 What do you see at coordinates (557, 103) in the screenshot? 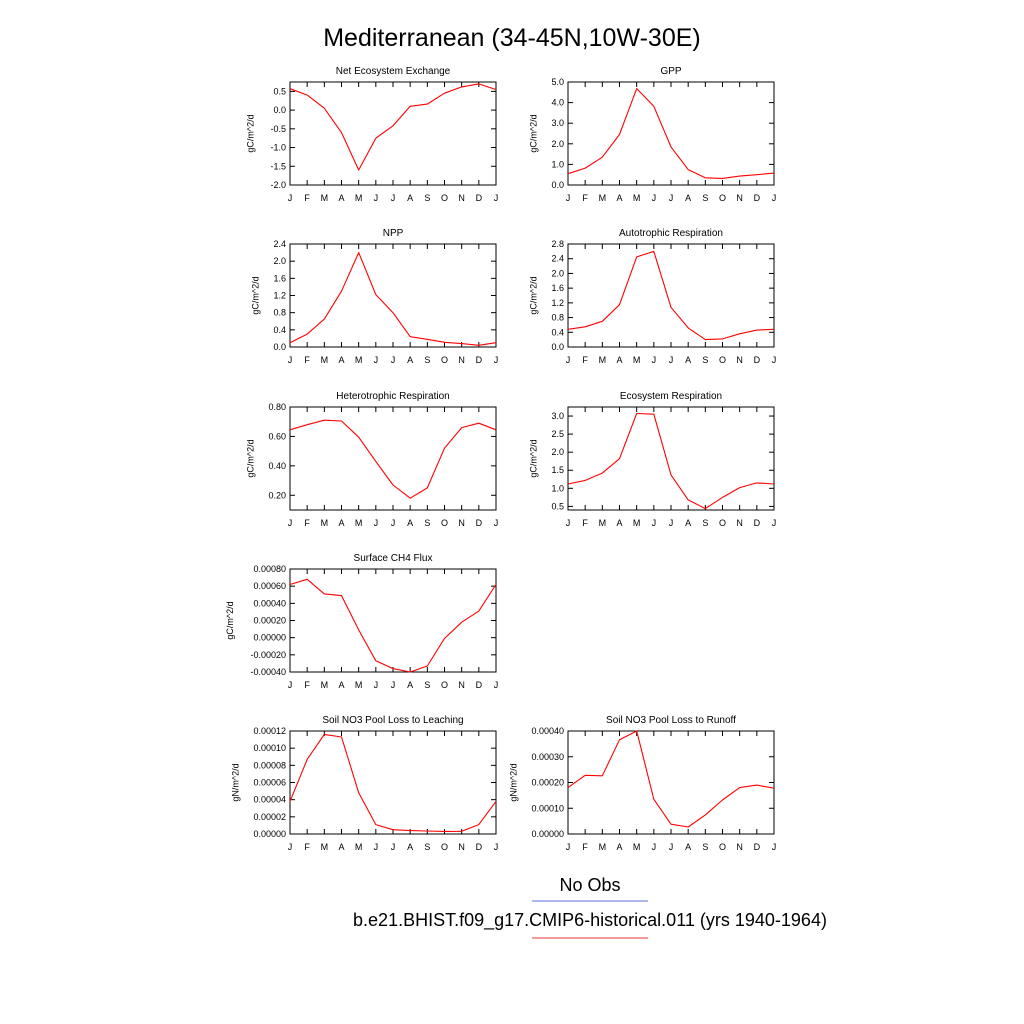
I see `y-tick-label: 4.0` at bounding box center [557, 103].